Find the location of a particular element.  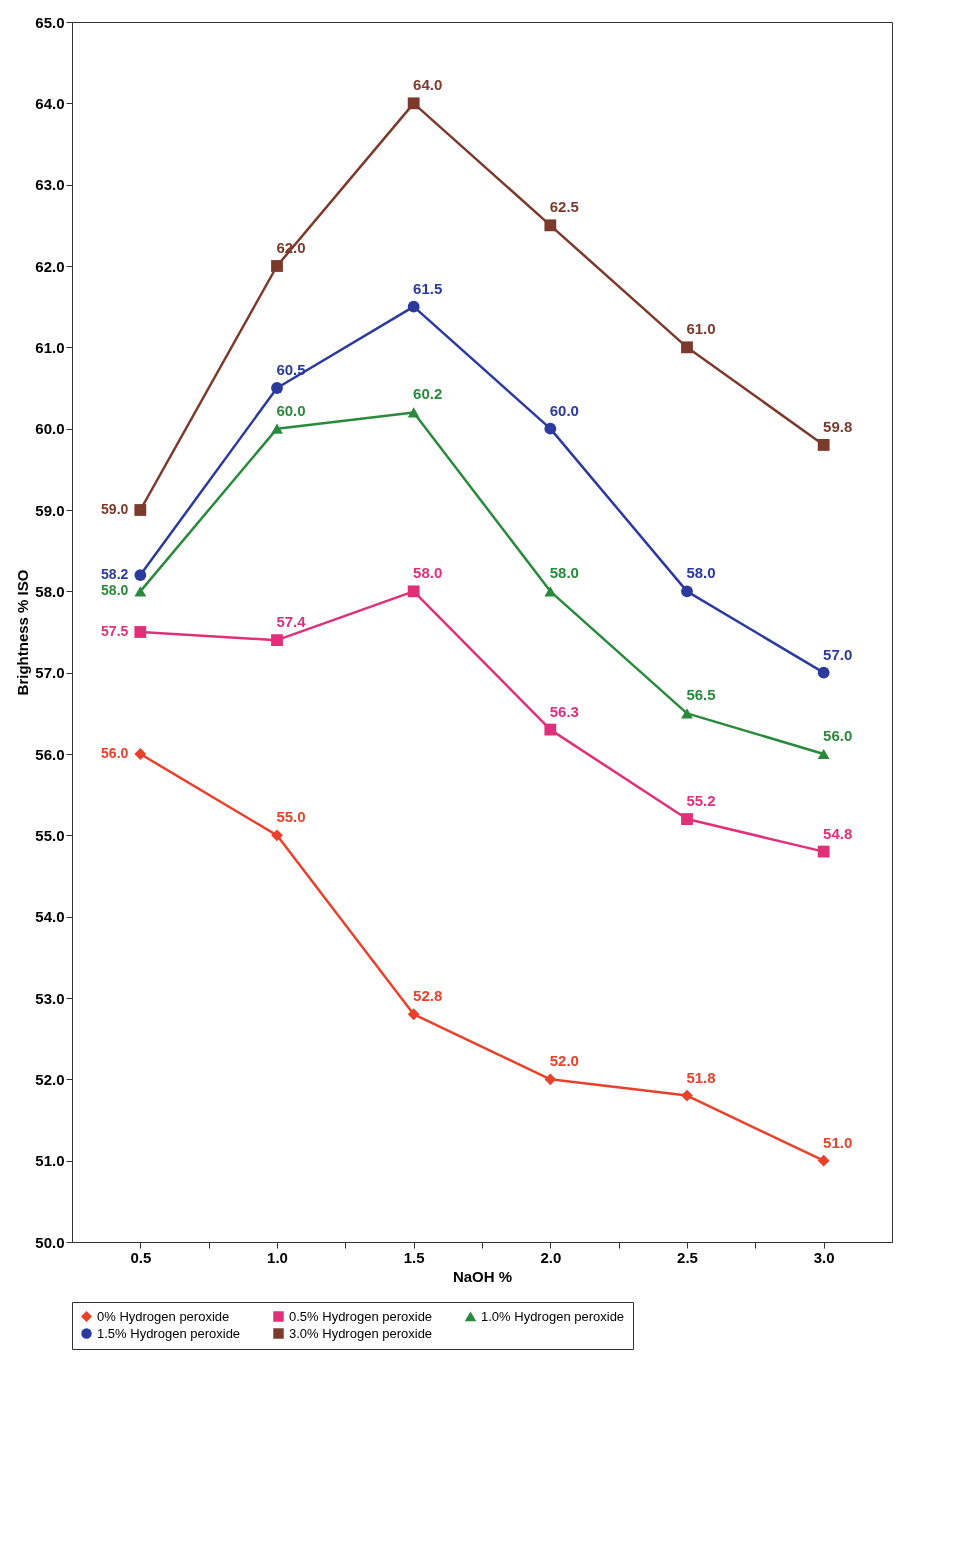

data-label: 64.0 is located at coordinates (428, 85).